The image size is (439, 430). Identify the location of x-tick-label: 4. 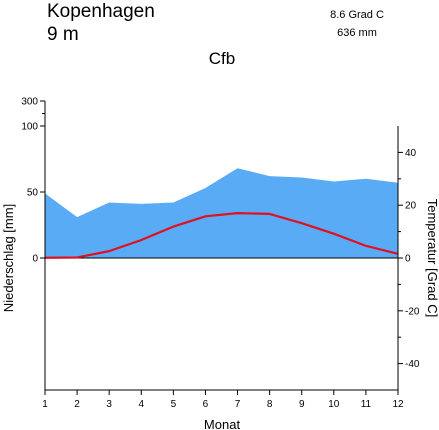
(141, 404).